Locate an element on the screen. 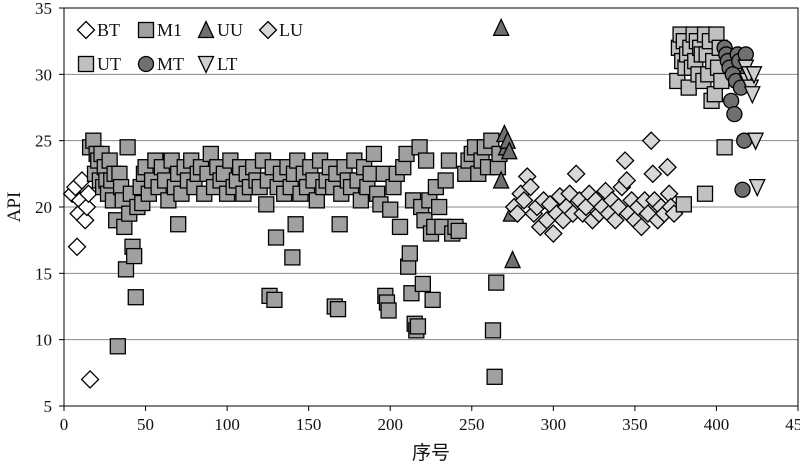 Image resolution: width=800 pixels, height=464 pixels. x-tick-label: 150 is located at coordinates (309, 424).